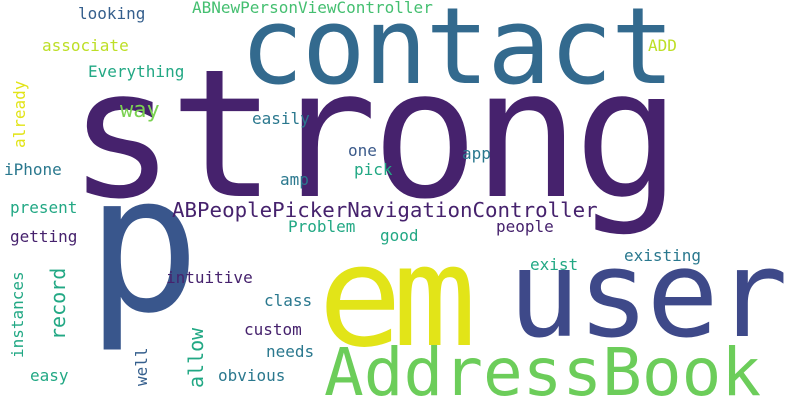 The image size is (800, 400). What do you see at coordinates (294, 179) in the screenshot?
I see `word-amp: amp` at bounding box center [294, 179].